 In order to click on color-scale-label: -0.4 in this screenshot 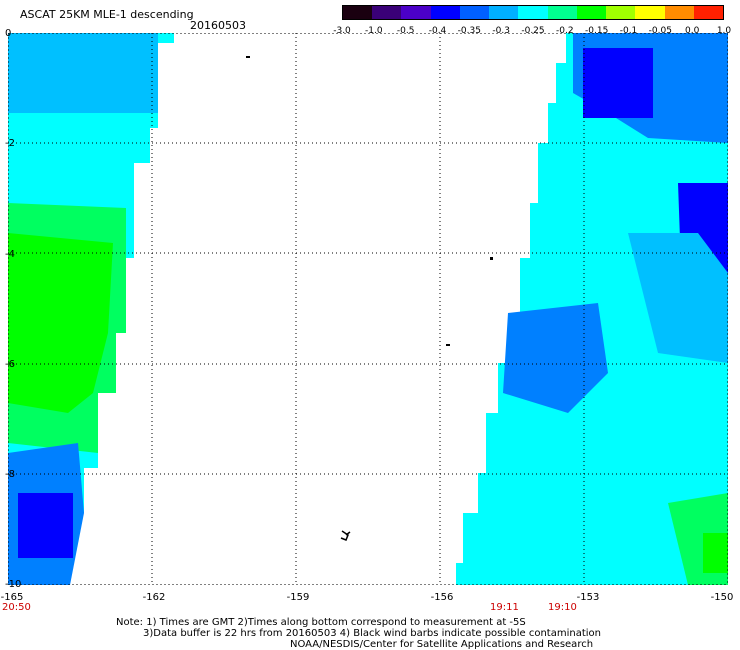, I will do `click(437, 31)`.